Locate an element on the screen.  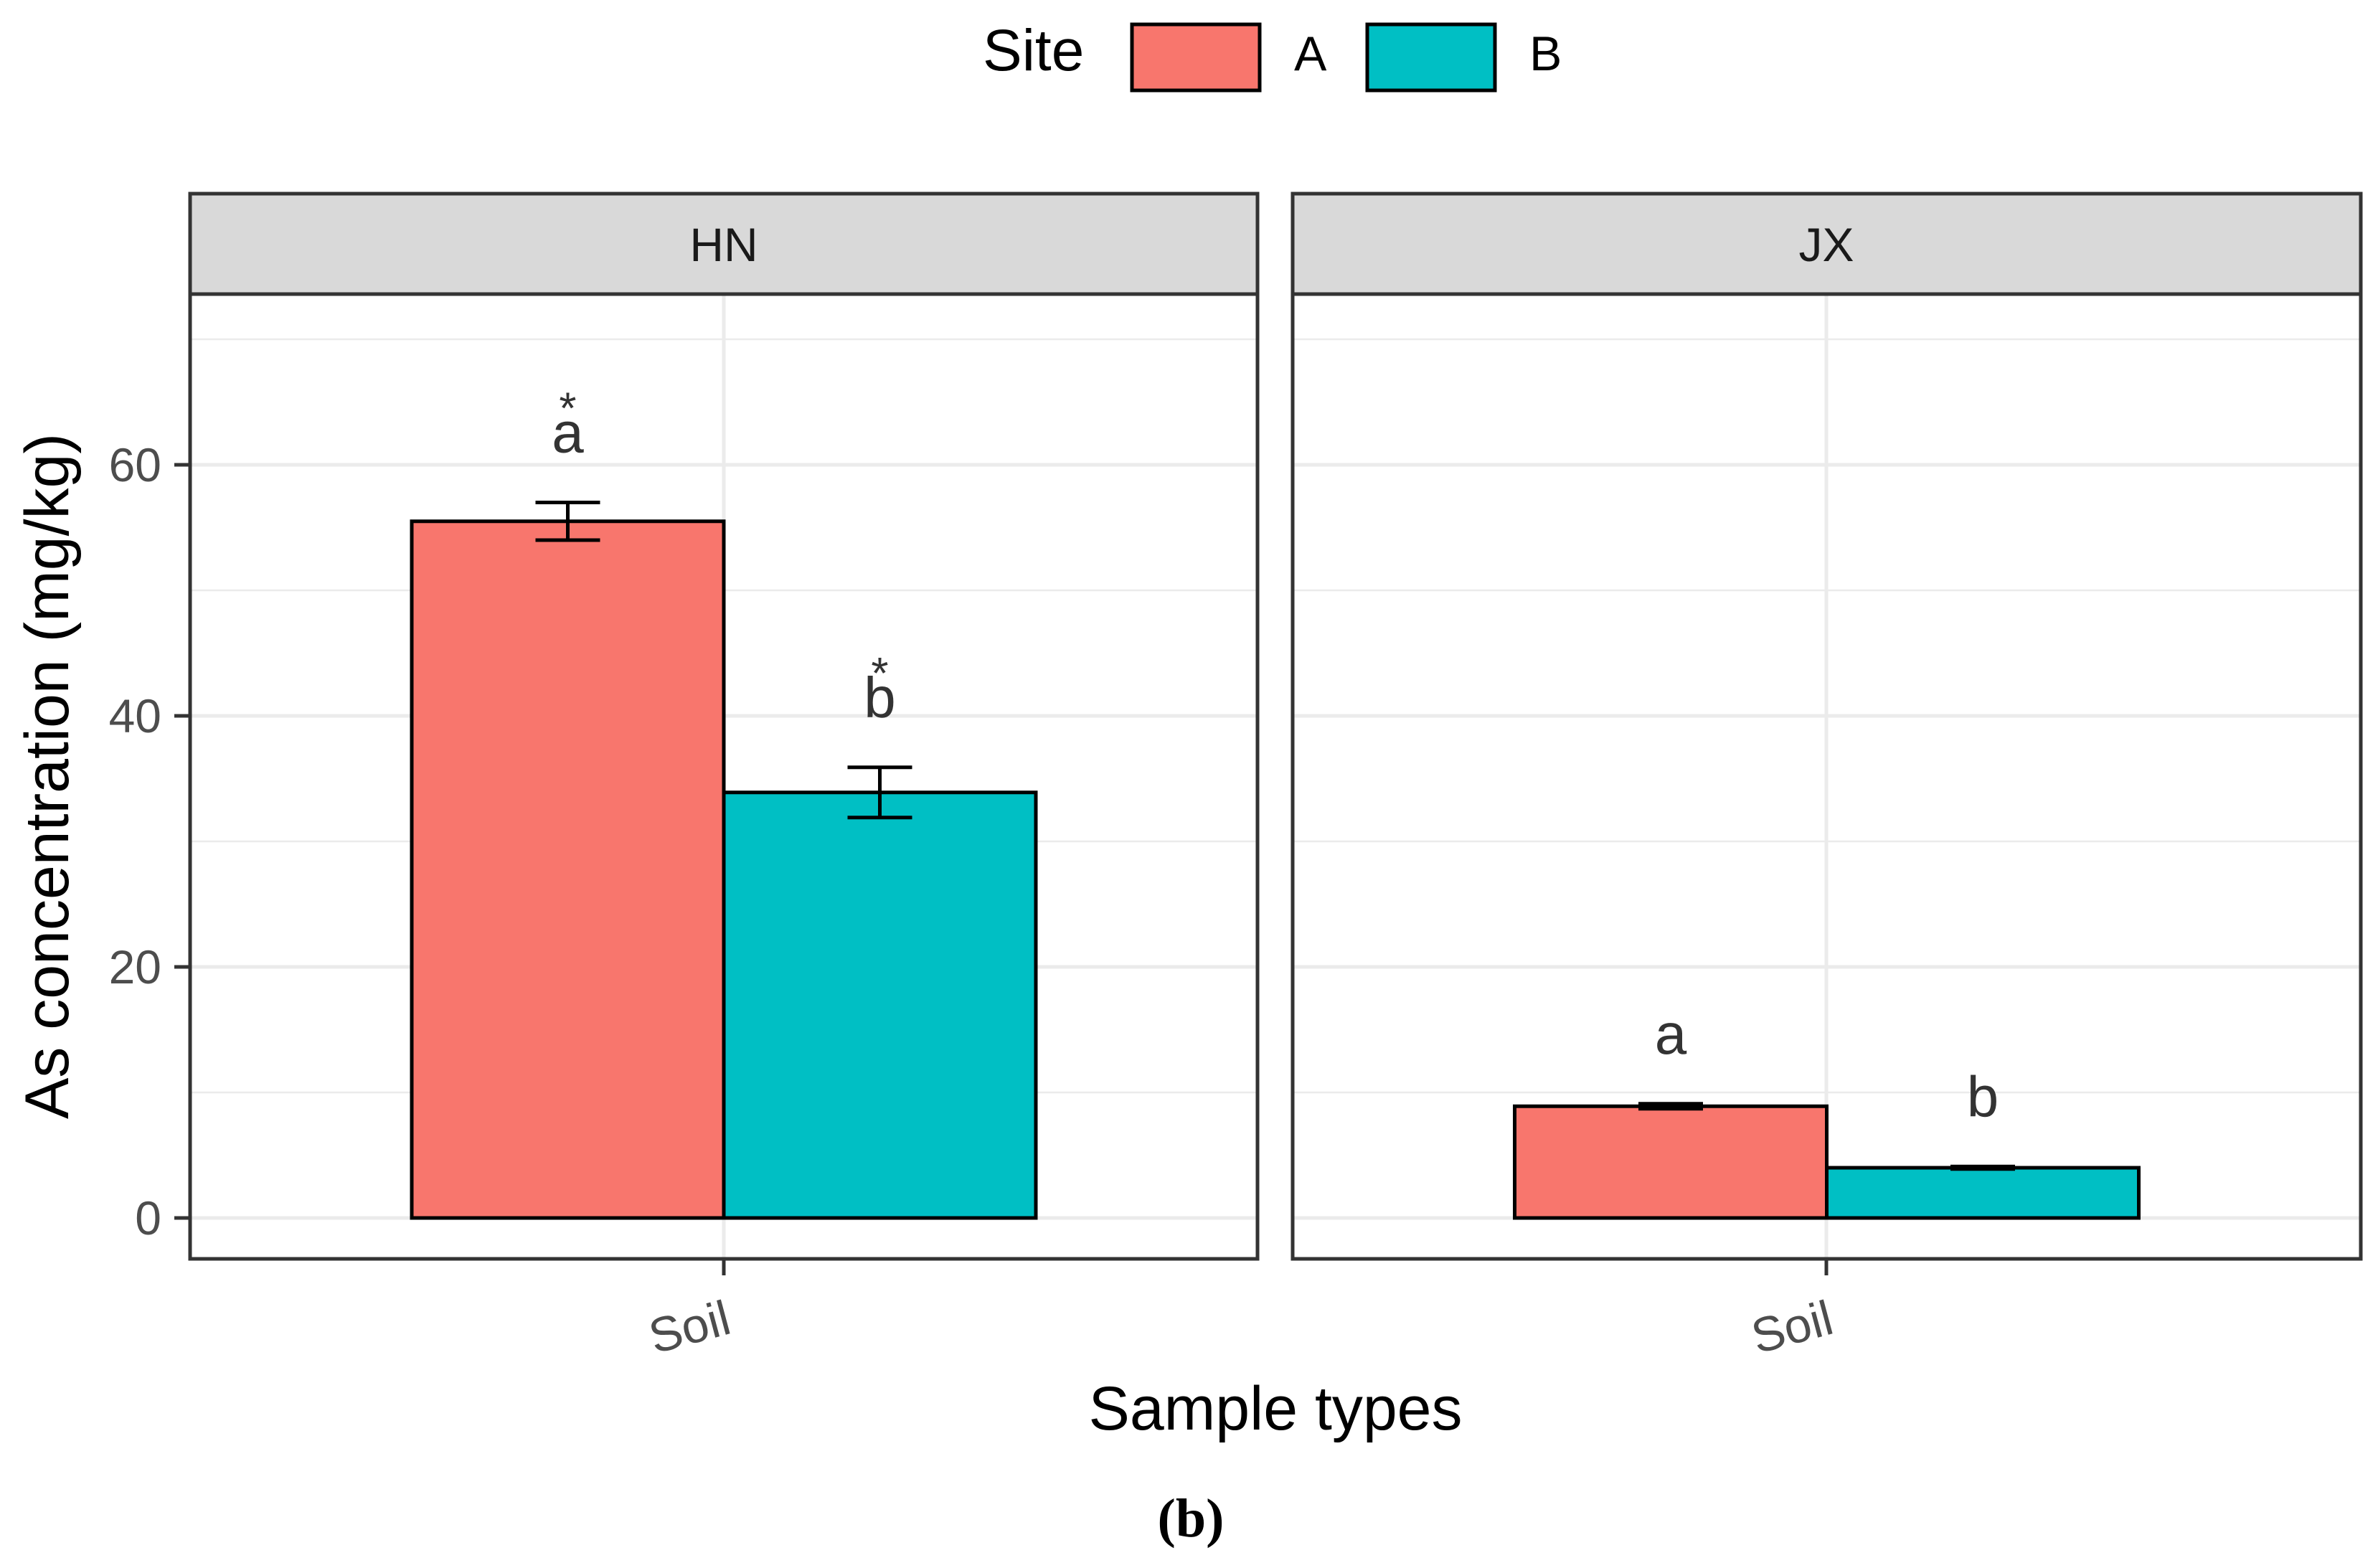
legend-key-a is located at coordinates (1196, 57).